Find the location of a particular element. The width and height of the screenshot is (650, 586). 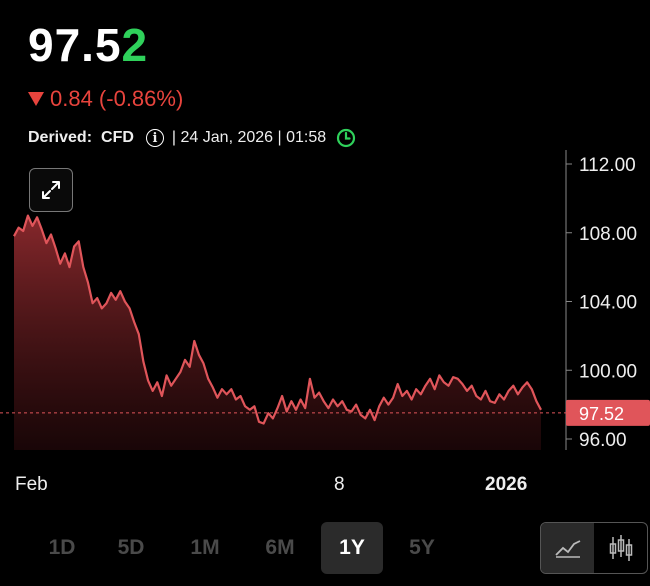

range-toolbar: 1D 5D 1M 6M 1Y 5Y is located at coordinates (325, 550).